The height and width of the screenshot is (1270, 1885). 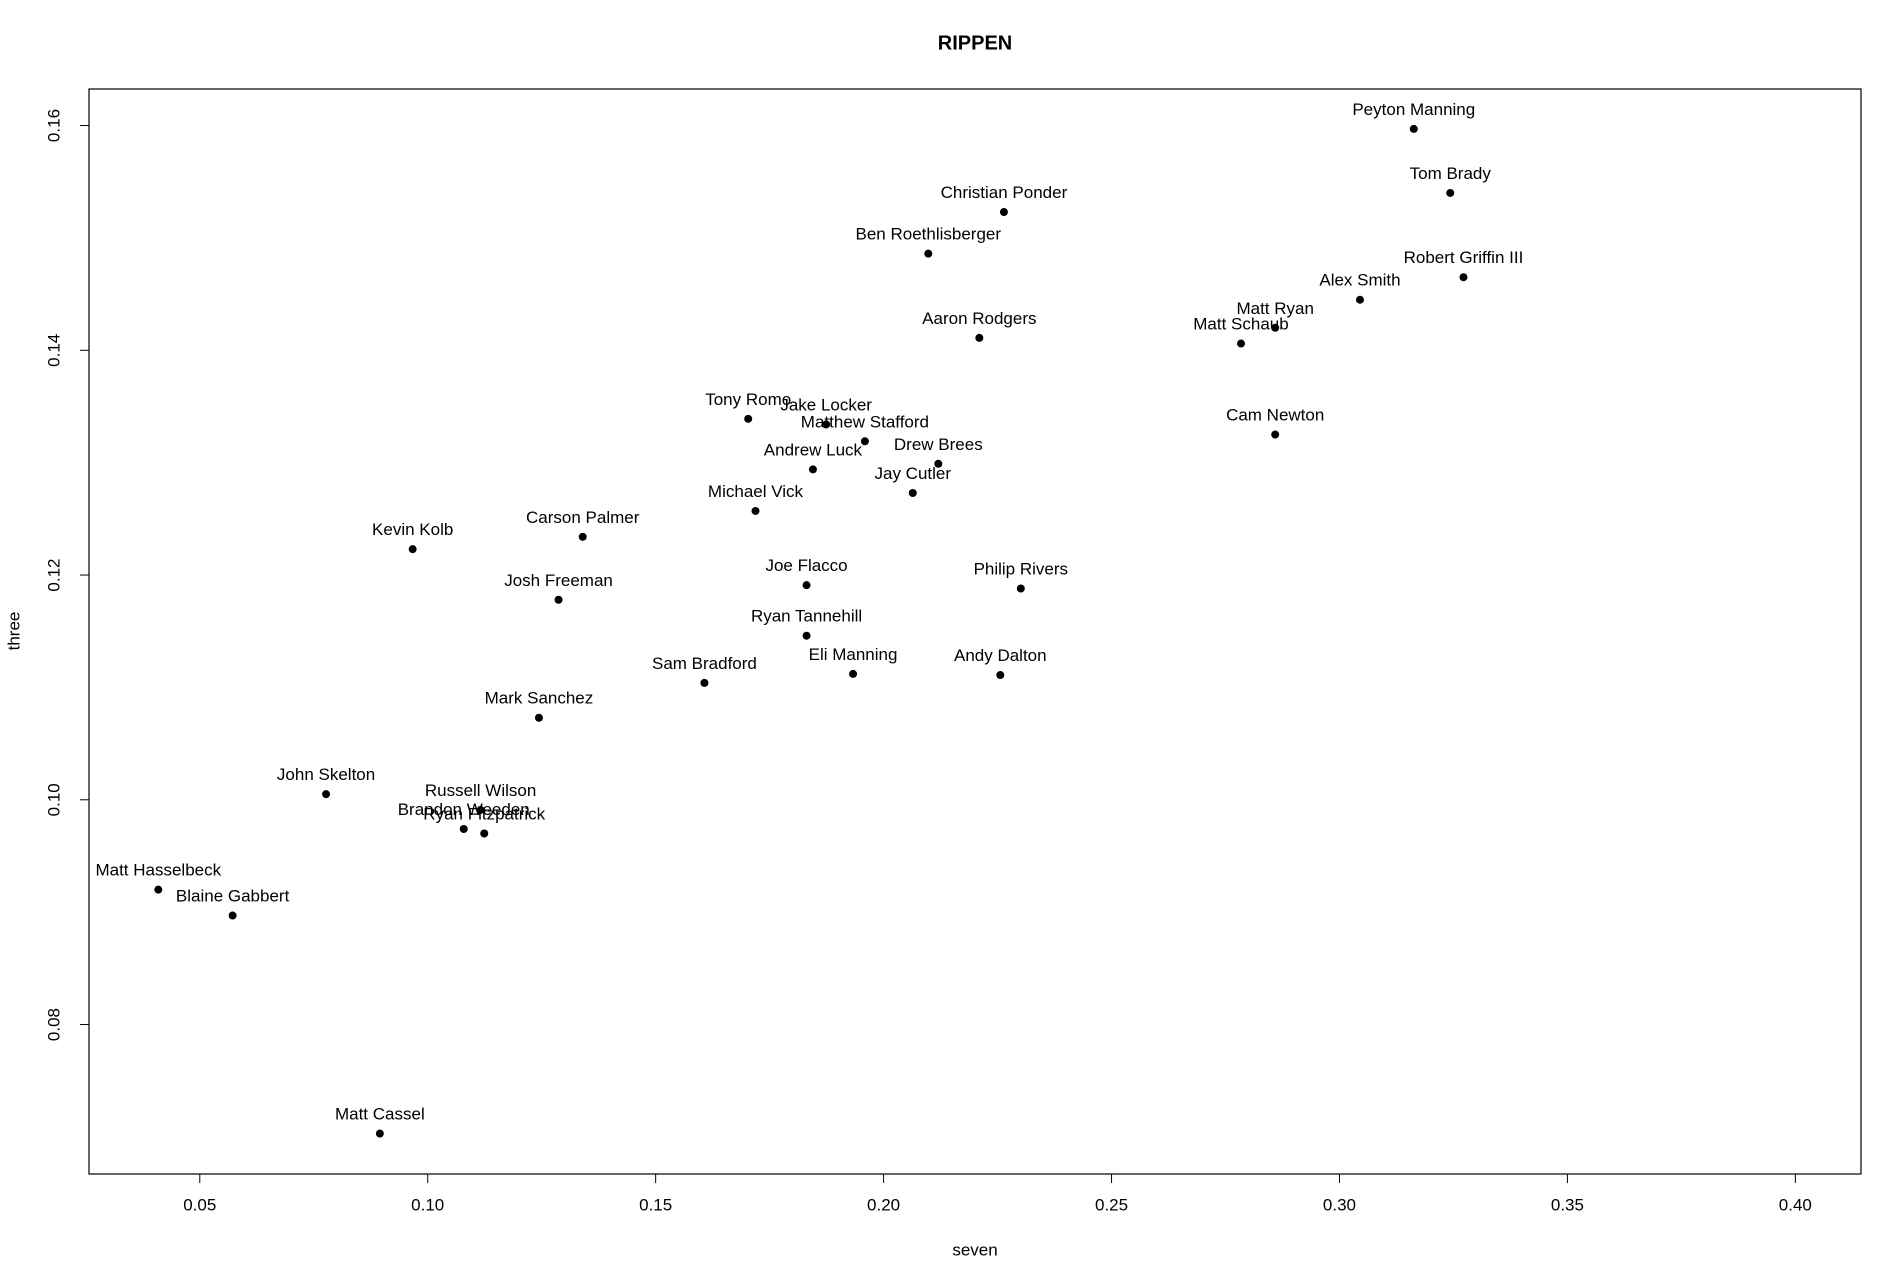 What do you see at coordinates (826, 404) in the screenshot?
I see `point-label: Jake Locker` at bounding box center [826, 404].